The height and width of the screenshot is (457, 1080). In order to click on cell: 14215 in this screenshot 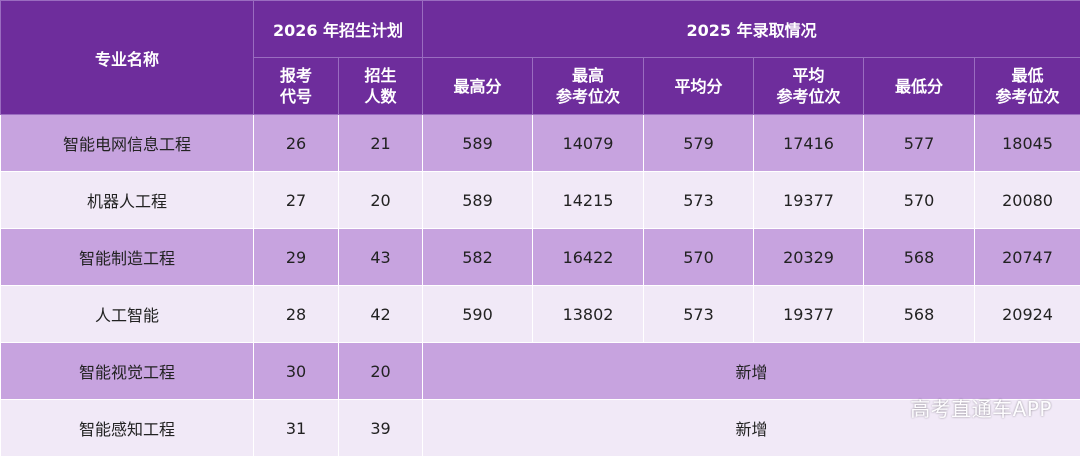, I will do `click(588, 200)`.